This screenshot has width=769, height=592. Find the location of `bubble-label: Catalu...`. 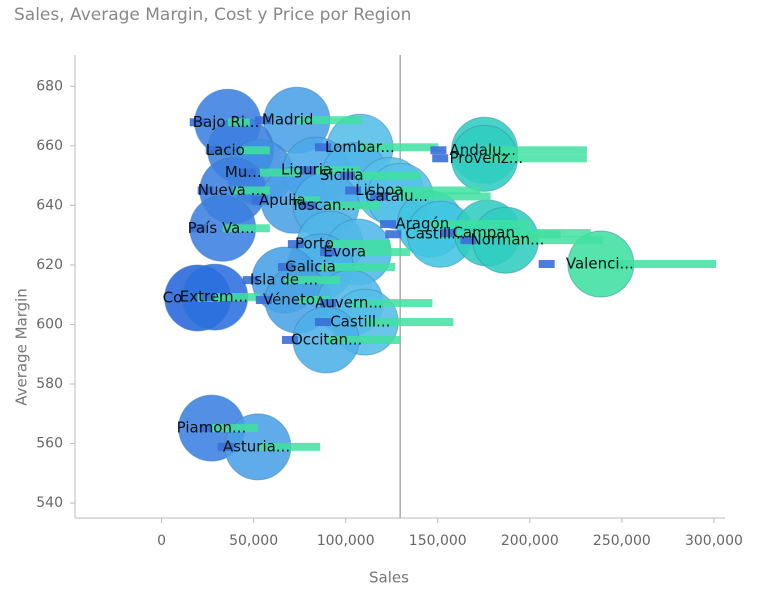

bubble-label: Catalu... is located at coordinates (396, 196).